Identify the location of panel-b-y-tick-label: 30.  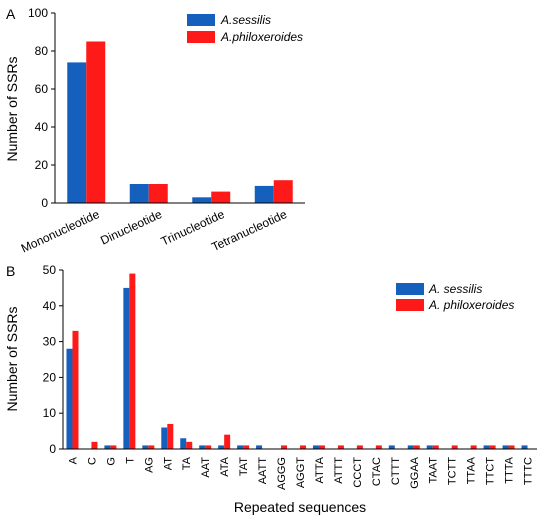
(50, 342).